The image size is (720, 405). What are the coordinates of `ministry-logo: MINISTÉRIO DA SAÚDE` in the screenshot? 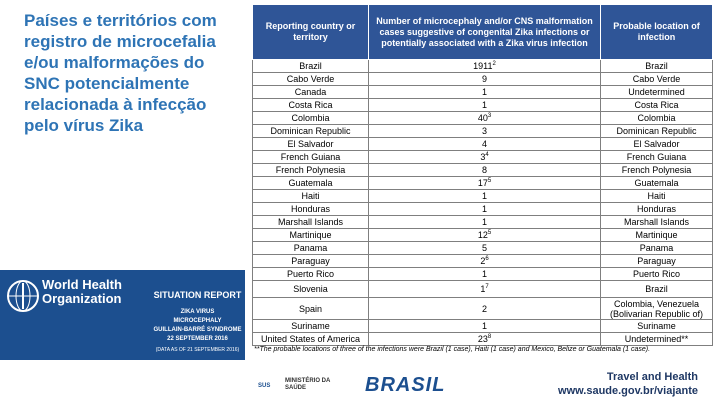 It's located at (308, 384).